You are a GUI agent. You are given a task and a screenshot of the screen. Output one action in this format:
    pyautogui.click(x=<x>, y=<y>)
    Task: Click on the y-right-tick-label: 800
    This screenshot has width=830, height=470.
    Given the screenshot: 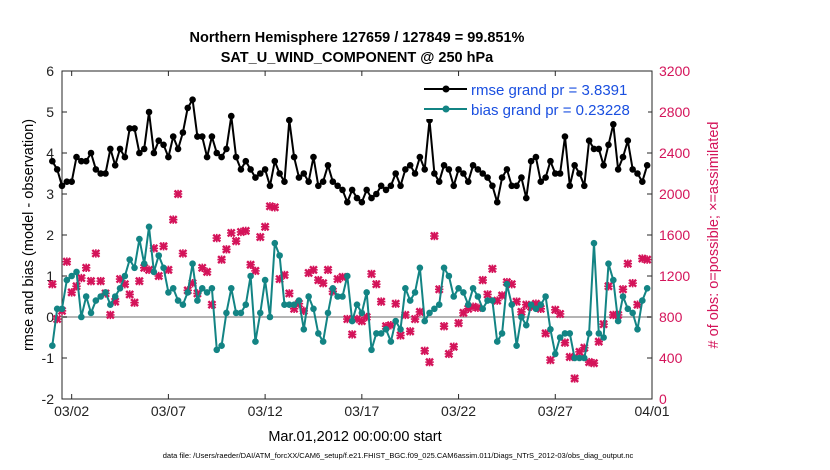 What is the action you would take?
    pyautogui.click(x=671, y=317)
    